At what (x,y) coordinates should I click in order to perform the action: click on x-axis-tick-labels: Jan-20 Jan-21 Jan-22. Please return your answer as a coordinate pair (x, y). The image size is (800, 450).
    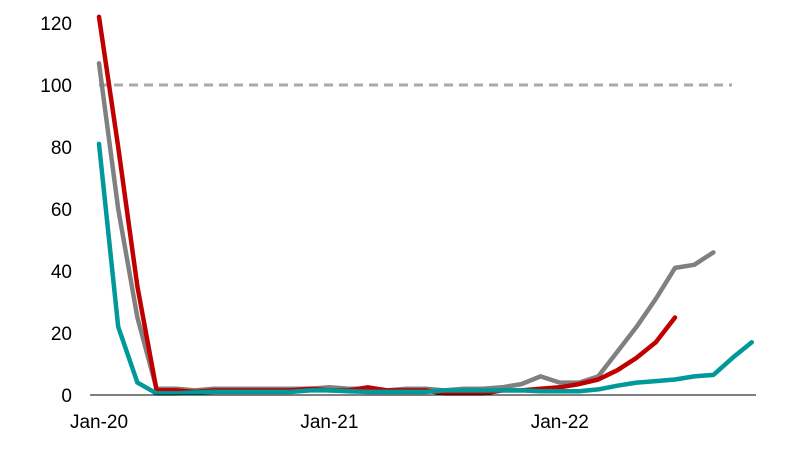
    Looking at the image, I should click on (329, 422).